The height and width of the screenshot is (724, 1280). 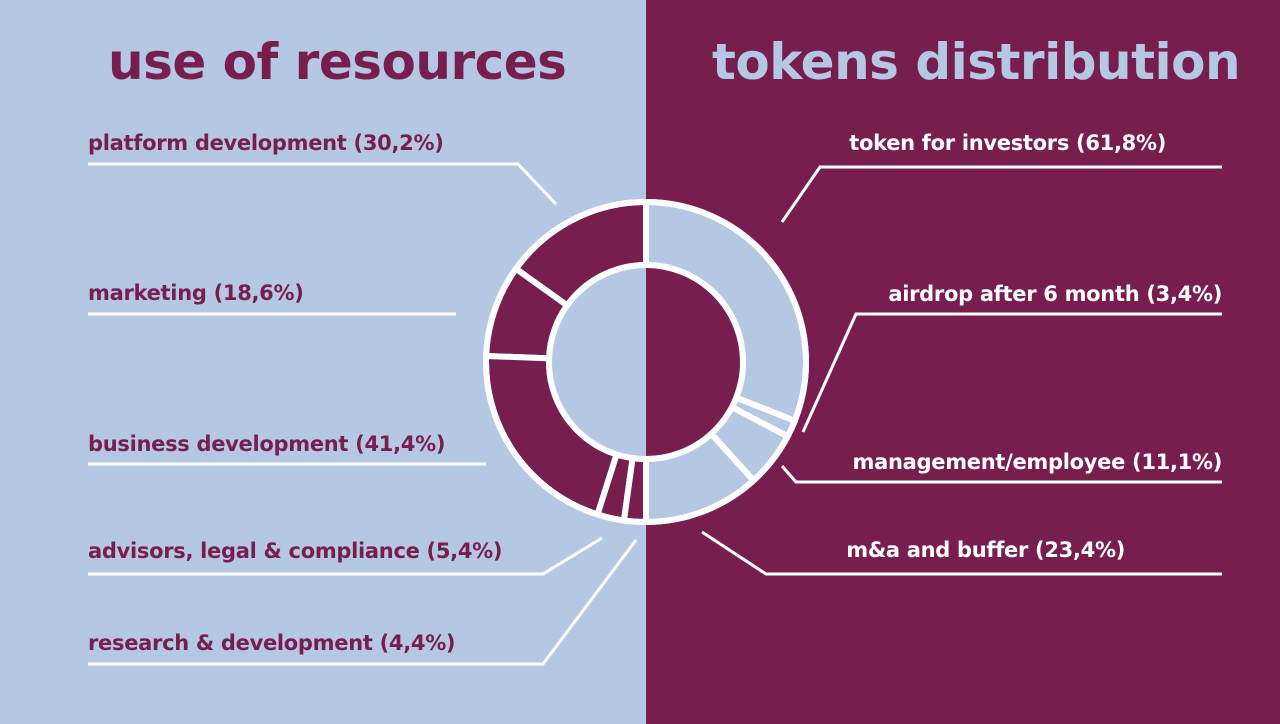 I want to click on leader-line-platform-development, so click(x=323, y=184).